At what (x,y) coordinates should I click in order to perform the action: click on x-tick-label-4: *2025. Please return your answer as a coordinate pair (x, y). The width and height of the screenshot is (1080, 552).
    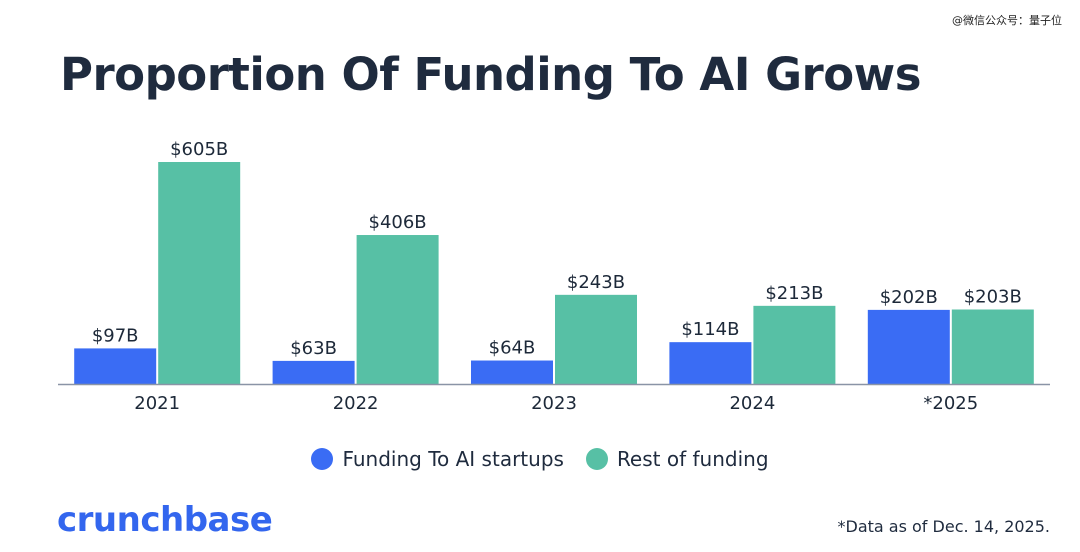
    Looking at the image, I should click on (950, 403).